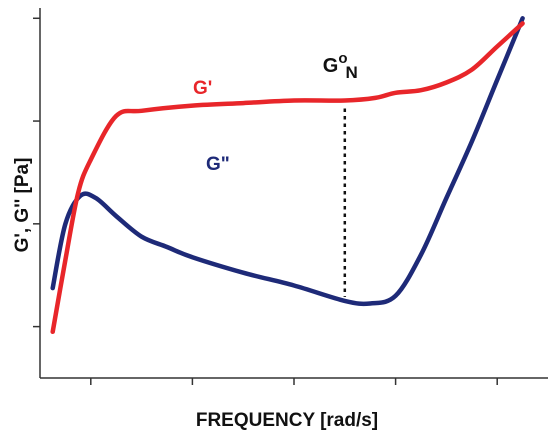 This screenshot has height=438, width=550. What do you see at coordinates (340, 66) in the screenshot?
I see `plateau-modulus-label: Go N` at bounding box center [340, 66].